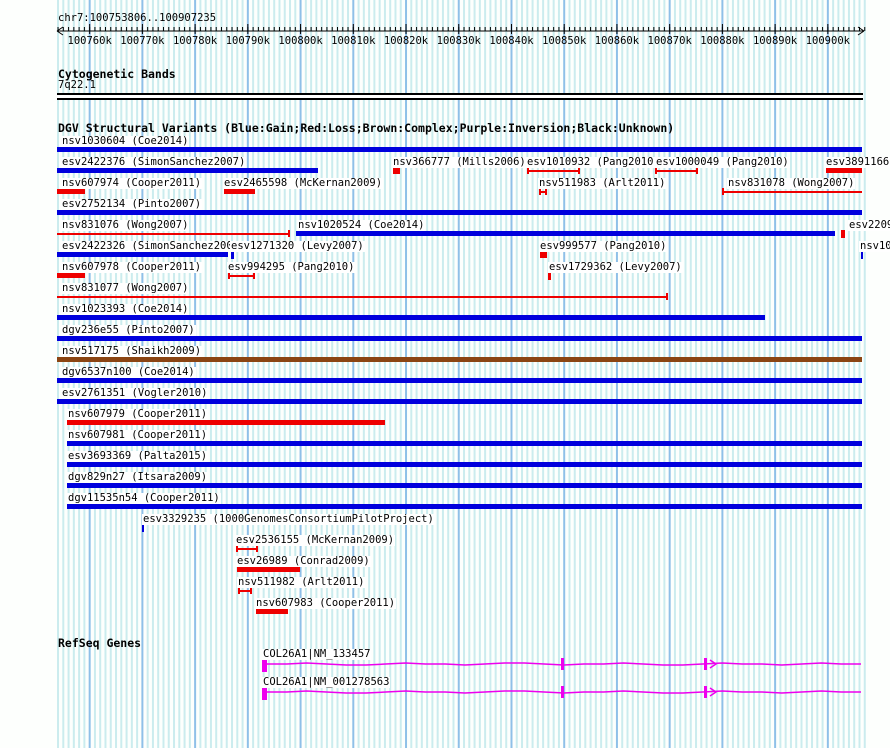  What do you see at coordinates (361, 225) in the screenshot?
I see `variant-label: nsv1020524 (Coe2014)` at bounding box center [361, 225].